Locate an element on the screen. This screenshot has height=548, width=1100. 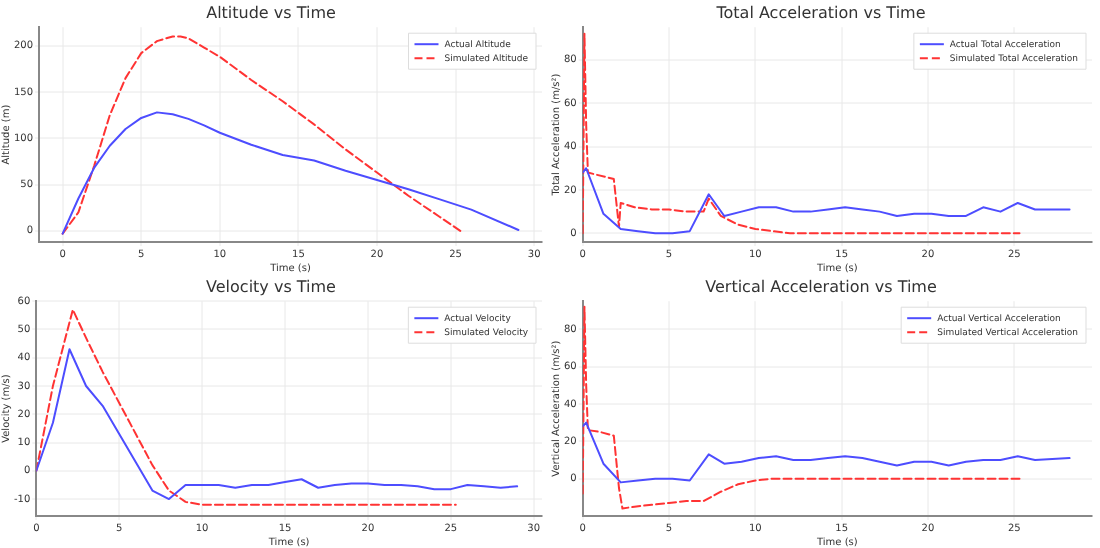
chart-title: Velocity vs Time is located at coordinates (271, 286).